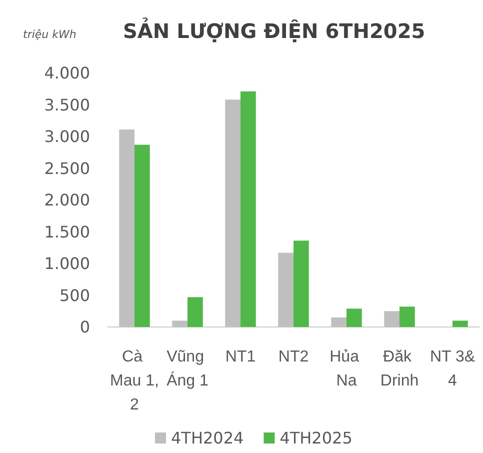 The image size is (483, 453). What do you see at coordinates (85, 327) in the screenshot?
I see `y-tick-label: 0` at bounding box center [85, 327].